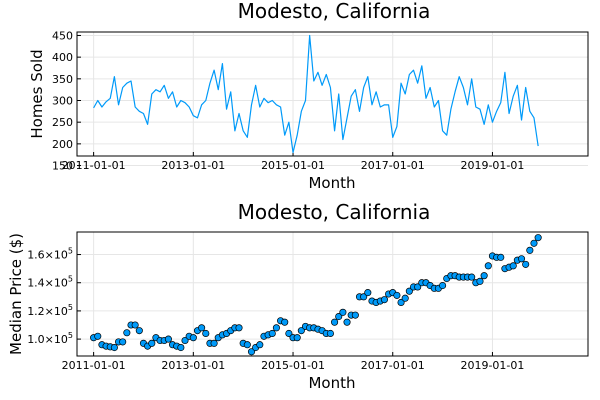 This screenshot has width=600, height=400. Describe the element at coordinates (50, 310) in the screenshot. I see `y-tick-label: 1.2×10⁵` at that location.